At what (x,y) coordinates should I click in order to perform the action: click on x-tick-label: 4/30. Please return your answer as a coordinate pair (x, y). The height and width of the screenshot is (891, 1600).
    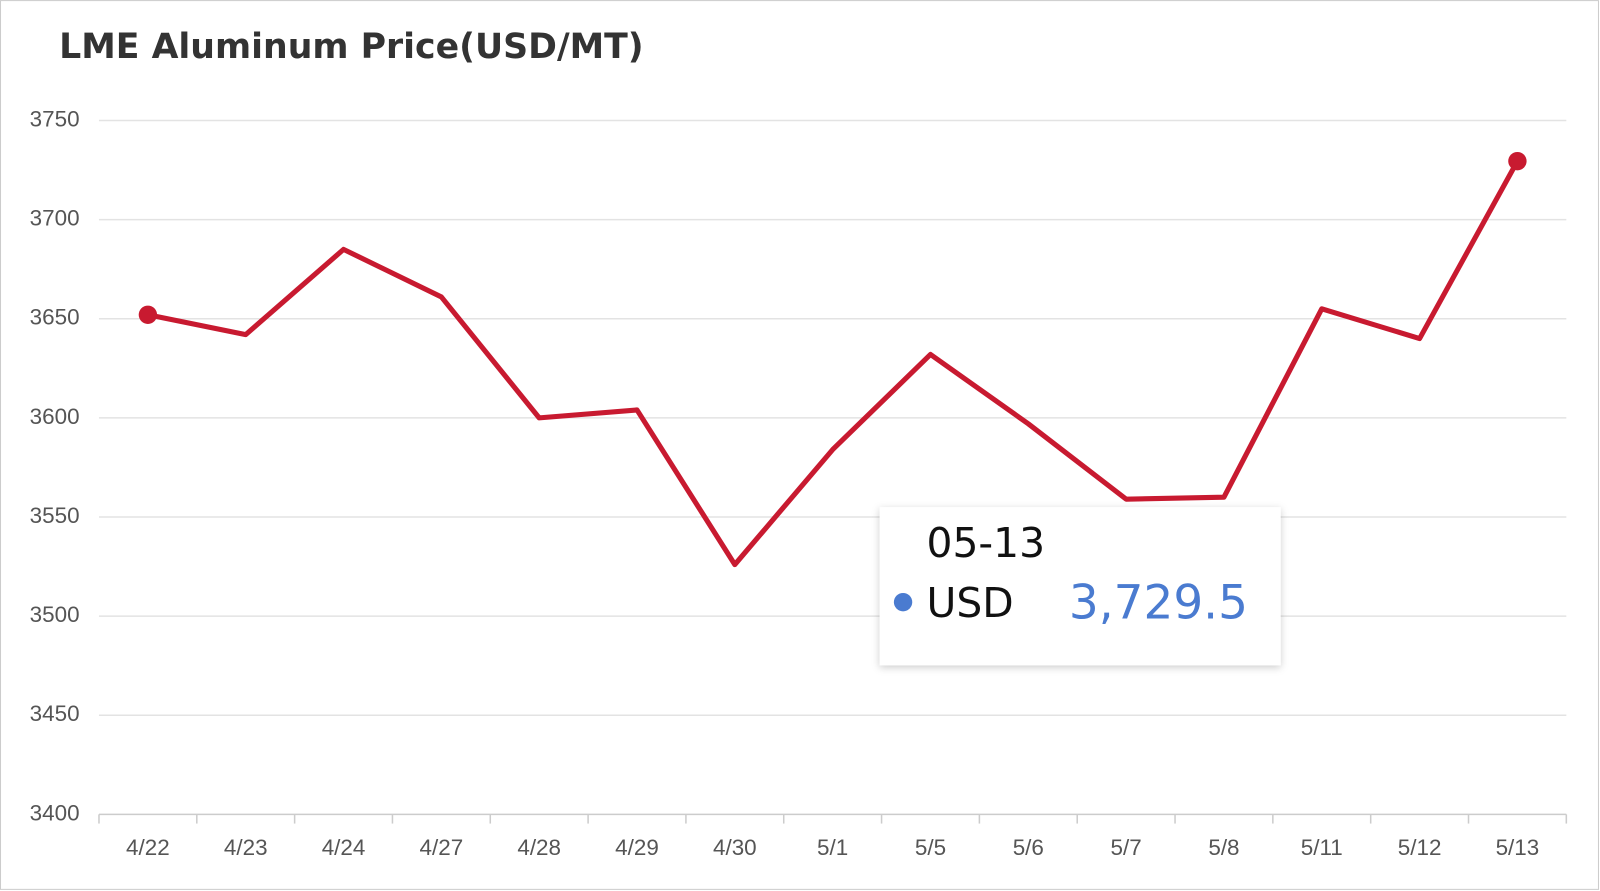
    Looking at the image, I should click on (735, 847).